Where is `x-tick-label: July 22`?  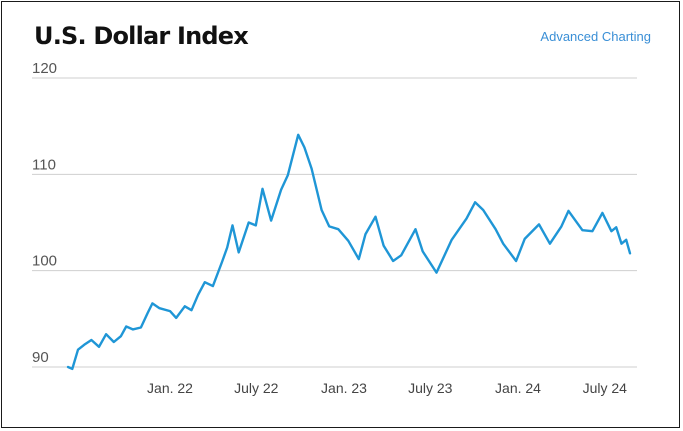
x-tick-label: July 22 is located at coordinates (256, 388).